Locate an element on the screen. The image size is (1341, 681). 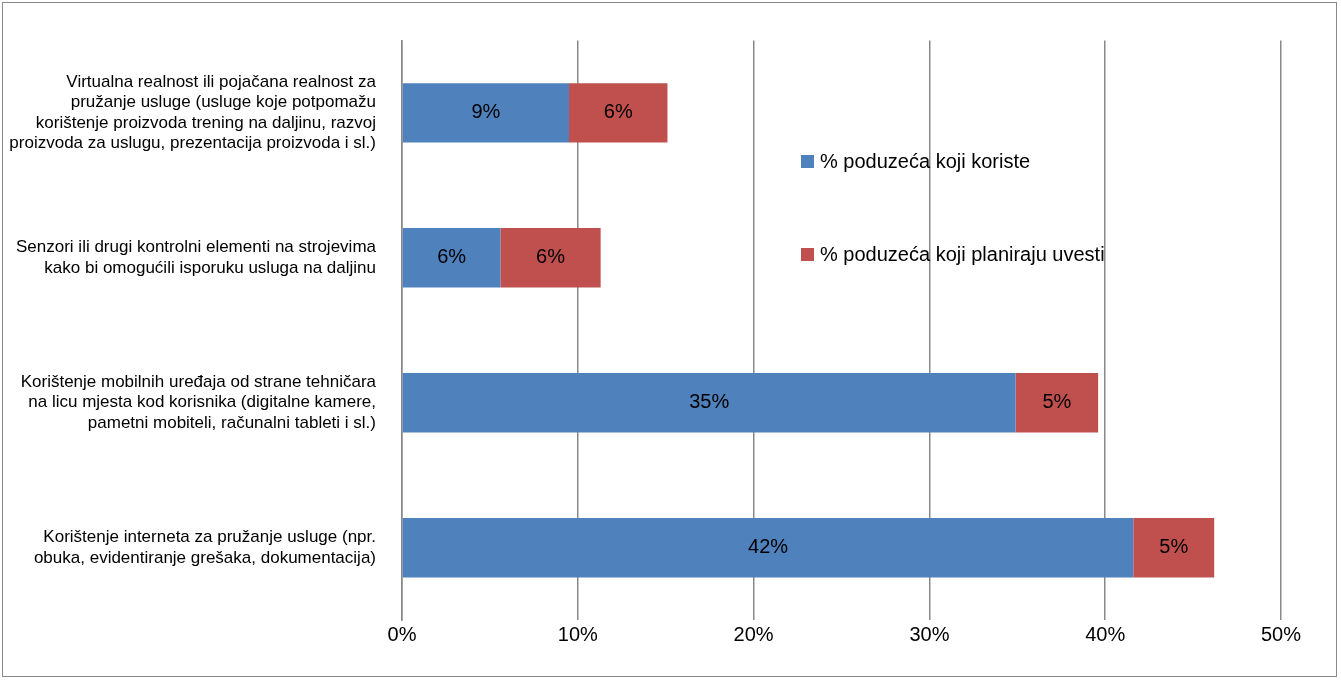
x-tick-label: 0% is located at coordinates (402, 633).